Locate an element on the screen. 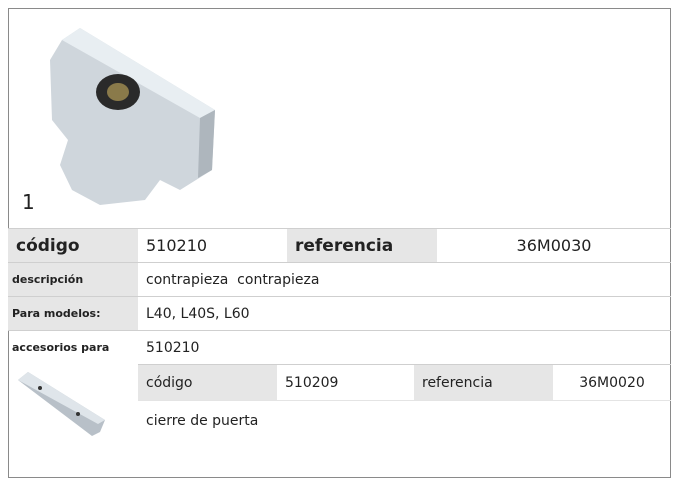  product-image is located at coordinates (132, 116).